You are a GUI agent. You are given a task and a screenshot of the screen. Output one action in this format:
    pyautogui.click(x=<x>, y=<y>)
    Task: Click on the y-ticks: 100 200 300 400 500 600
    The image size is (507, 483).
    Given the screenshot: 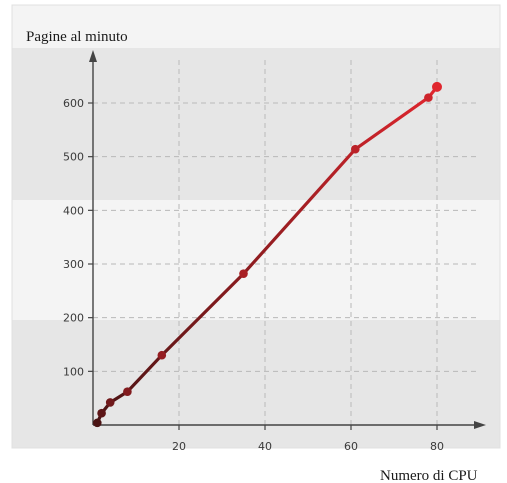 What is the action you would take?
    pyautogui.click(x=78, y=237)
    